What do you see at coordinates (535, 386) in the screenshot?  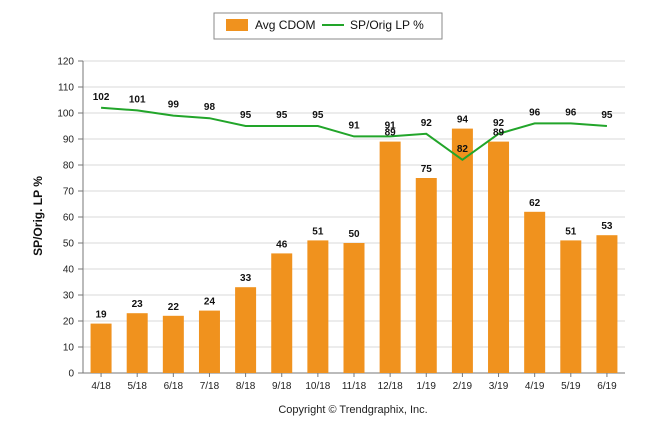 I see `x-tick-label: 4/19` at bounding box center [535, 386].